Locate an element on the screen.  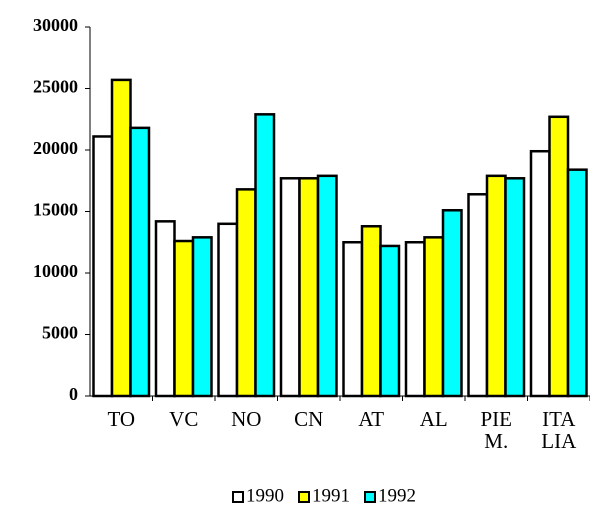
y-tick-label: 10000 is located at coordinates (55, 271).